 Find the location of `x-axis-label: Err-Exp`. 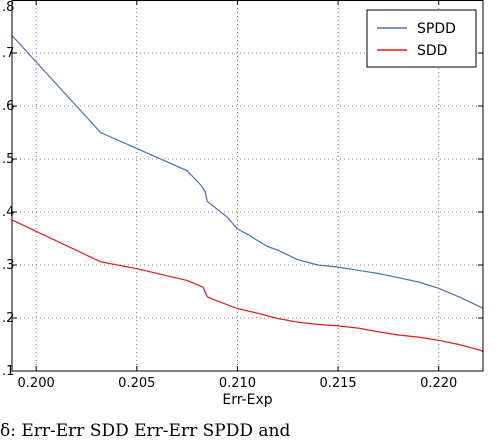

x-axis-label: Err-Exp is located at coordinates (247, 400).